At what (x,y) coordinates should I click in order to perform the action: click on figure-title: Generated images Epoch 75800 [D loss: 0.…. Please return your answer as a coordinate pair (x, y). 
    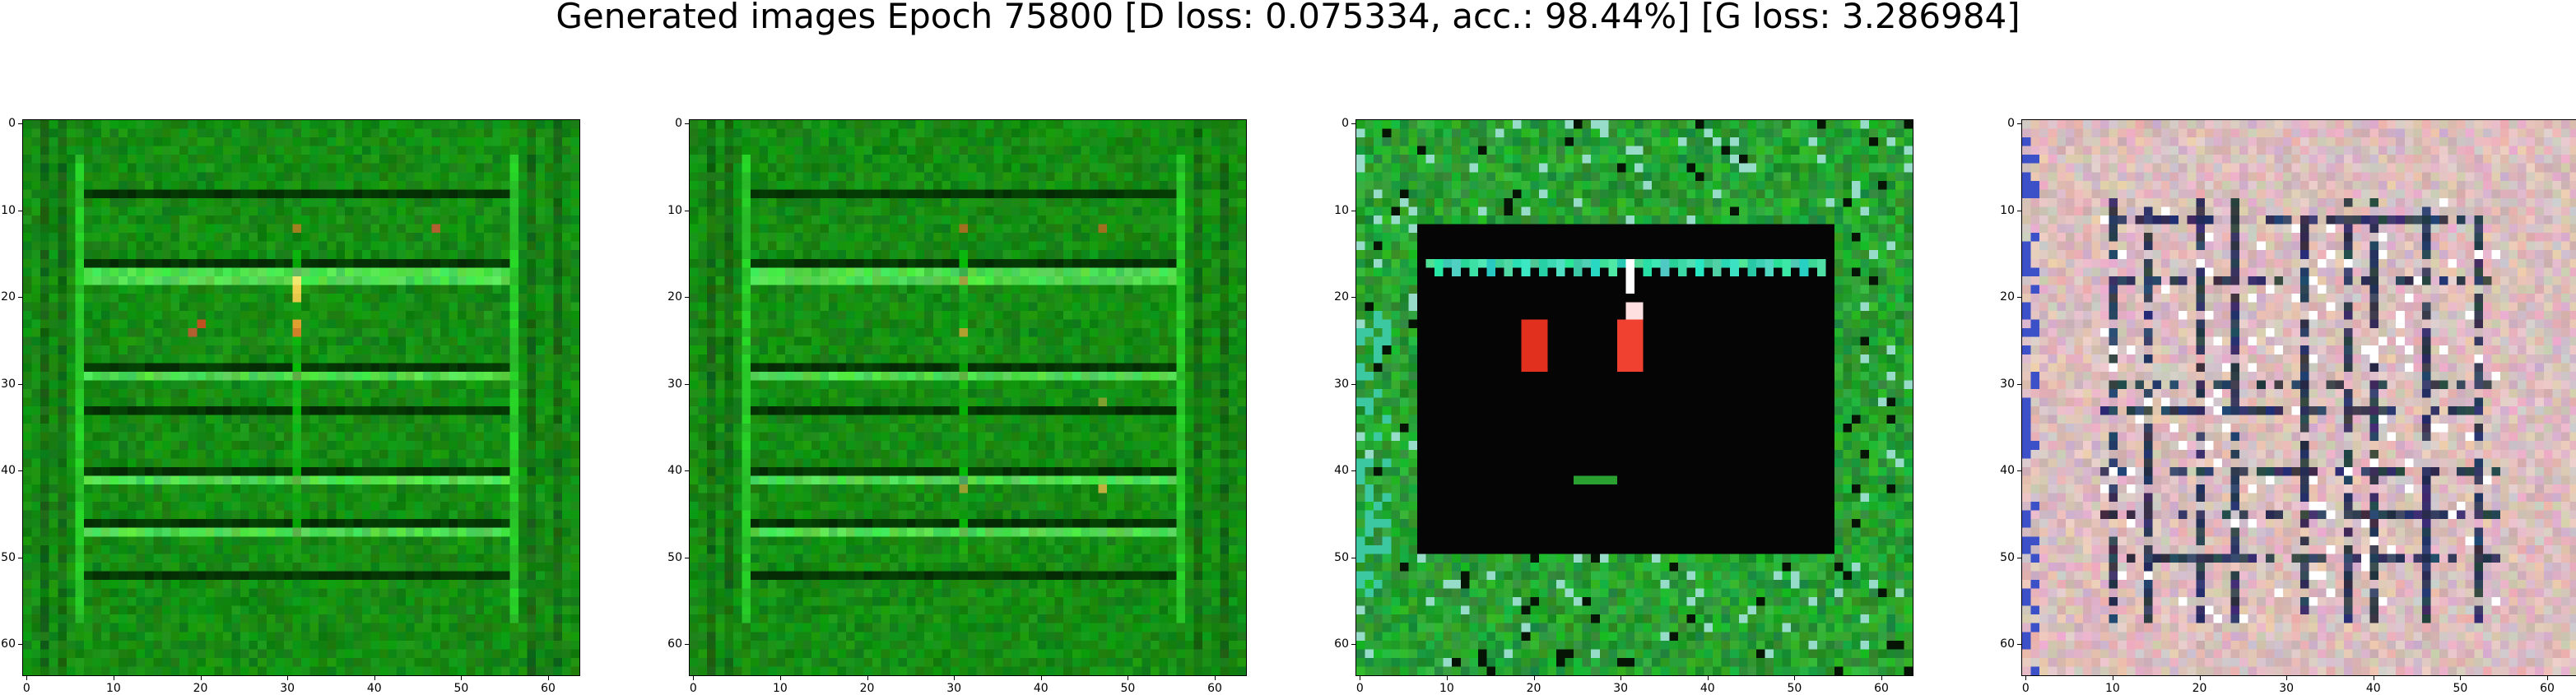
    Looking at the image, I should click on (1288, 18).